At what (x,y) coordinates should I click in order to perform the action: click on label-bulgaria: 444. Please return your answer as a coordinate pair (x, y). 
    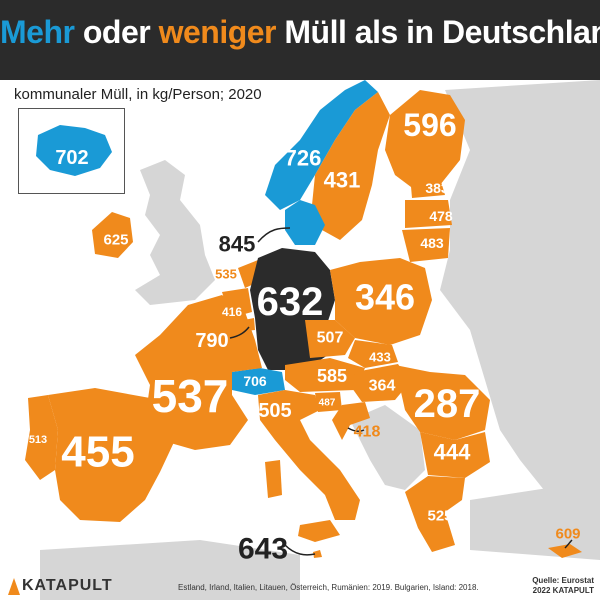
    Looking at the image, I should click on (452, 452).